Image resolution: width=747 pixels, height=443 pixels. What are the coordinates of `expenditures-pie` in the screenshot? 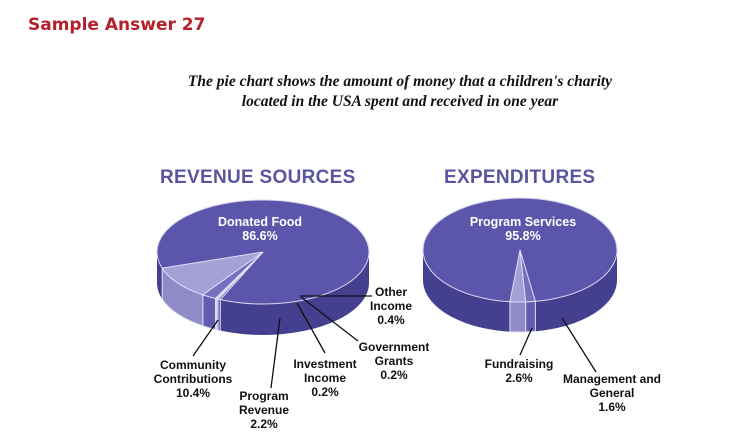 It's located at (520, 265).